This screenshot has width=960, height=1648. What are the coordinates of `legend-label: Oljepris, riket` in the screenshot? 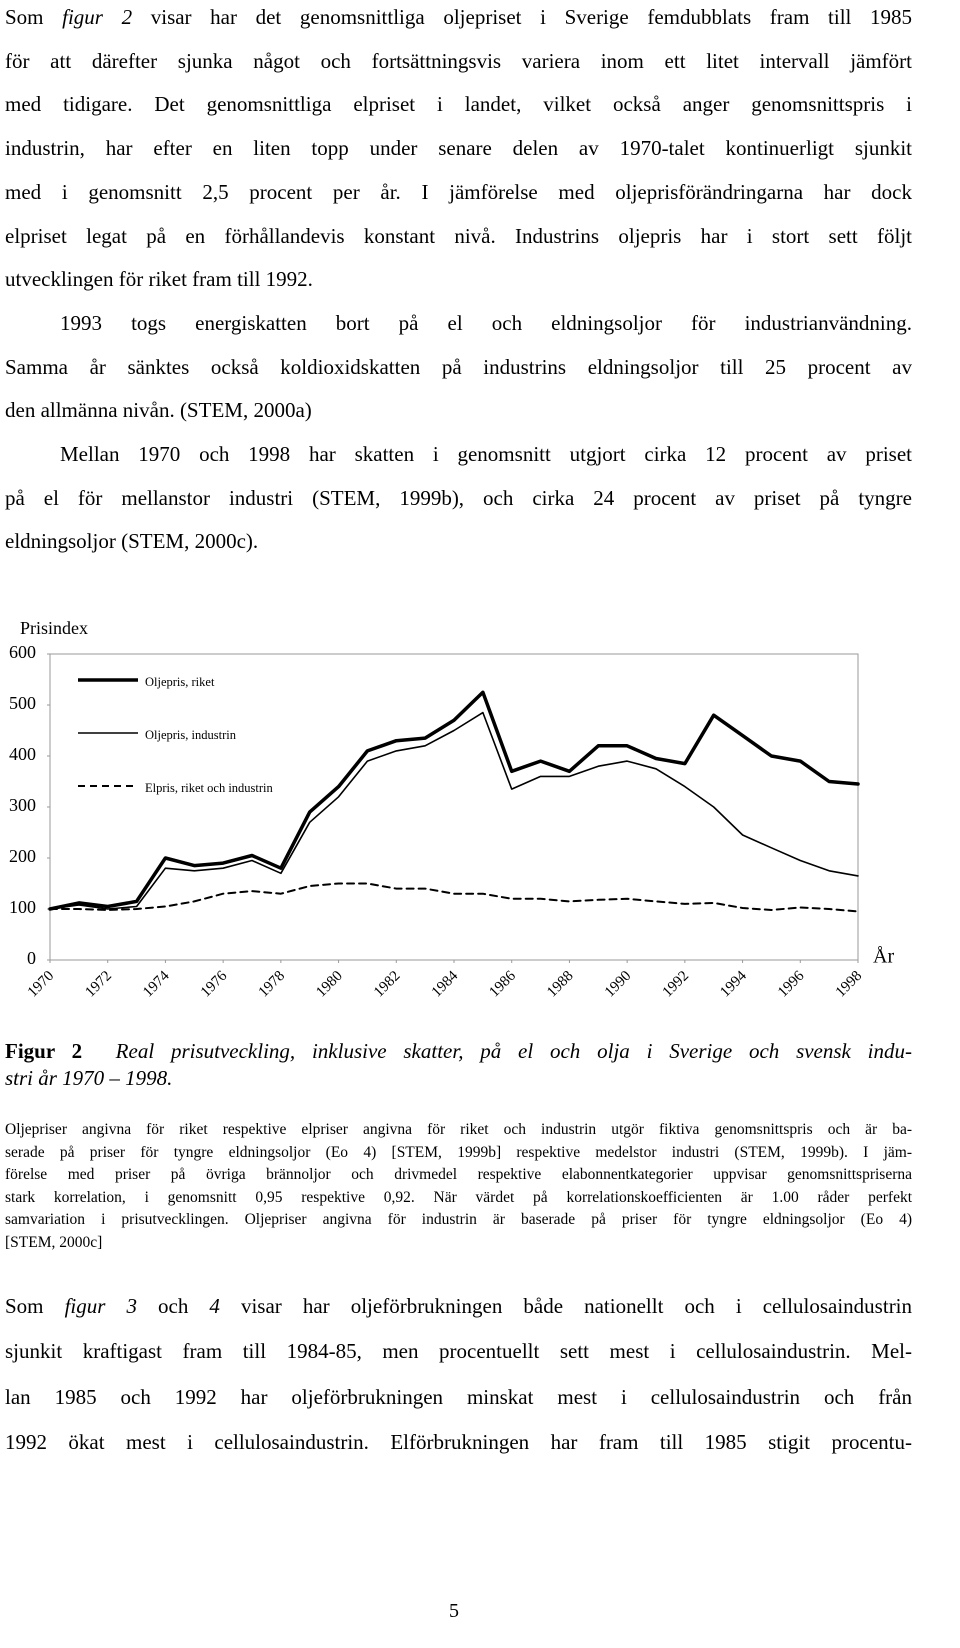 It's located at (180, 682).